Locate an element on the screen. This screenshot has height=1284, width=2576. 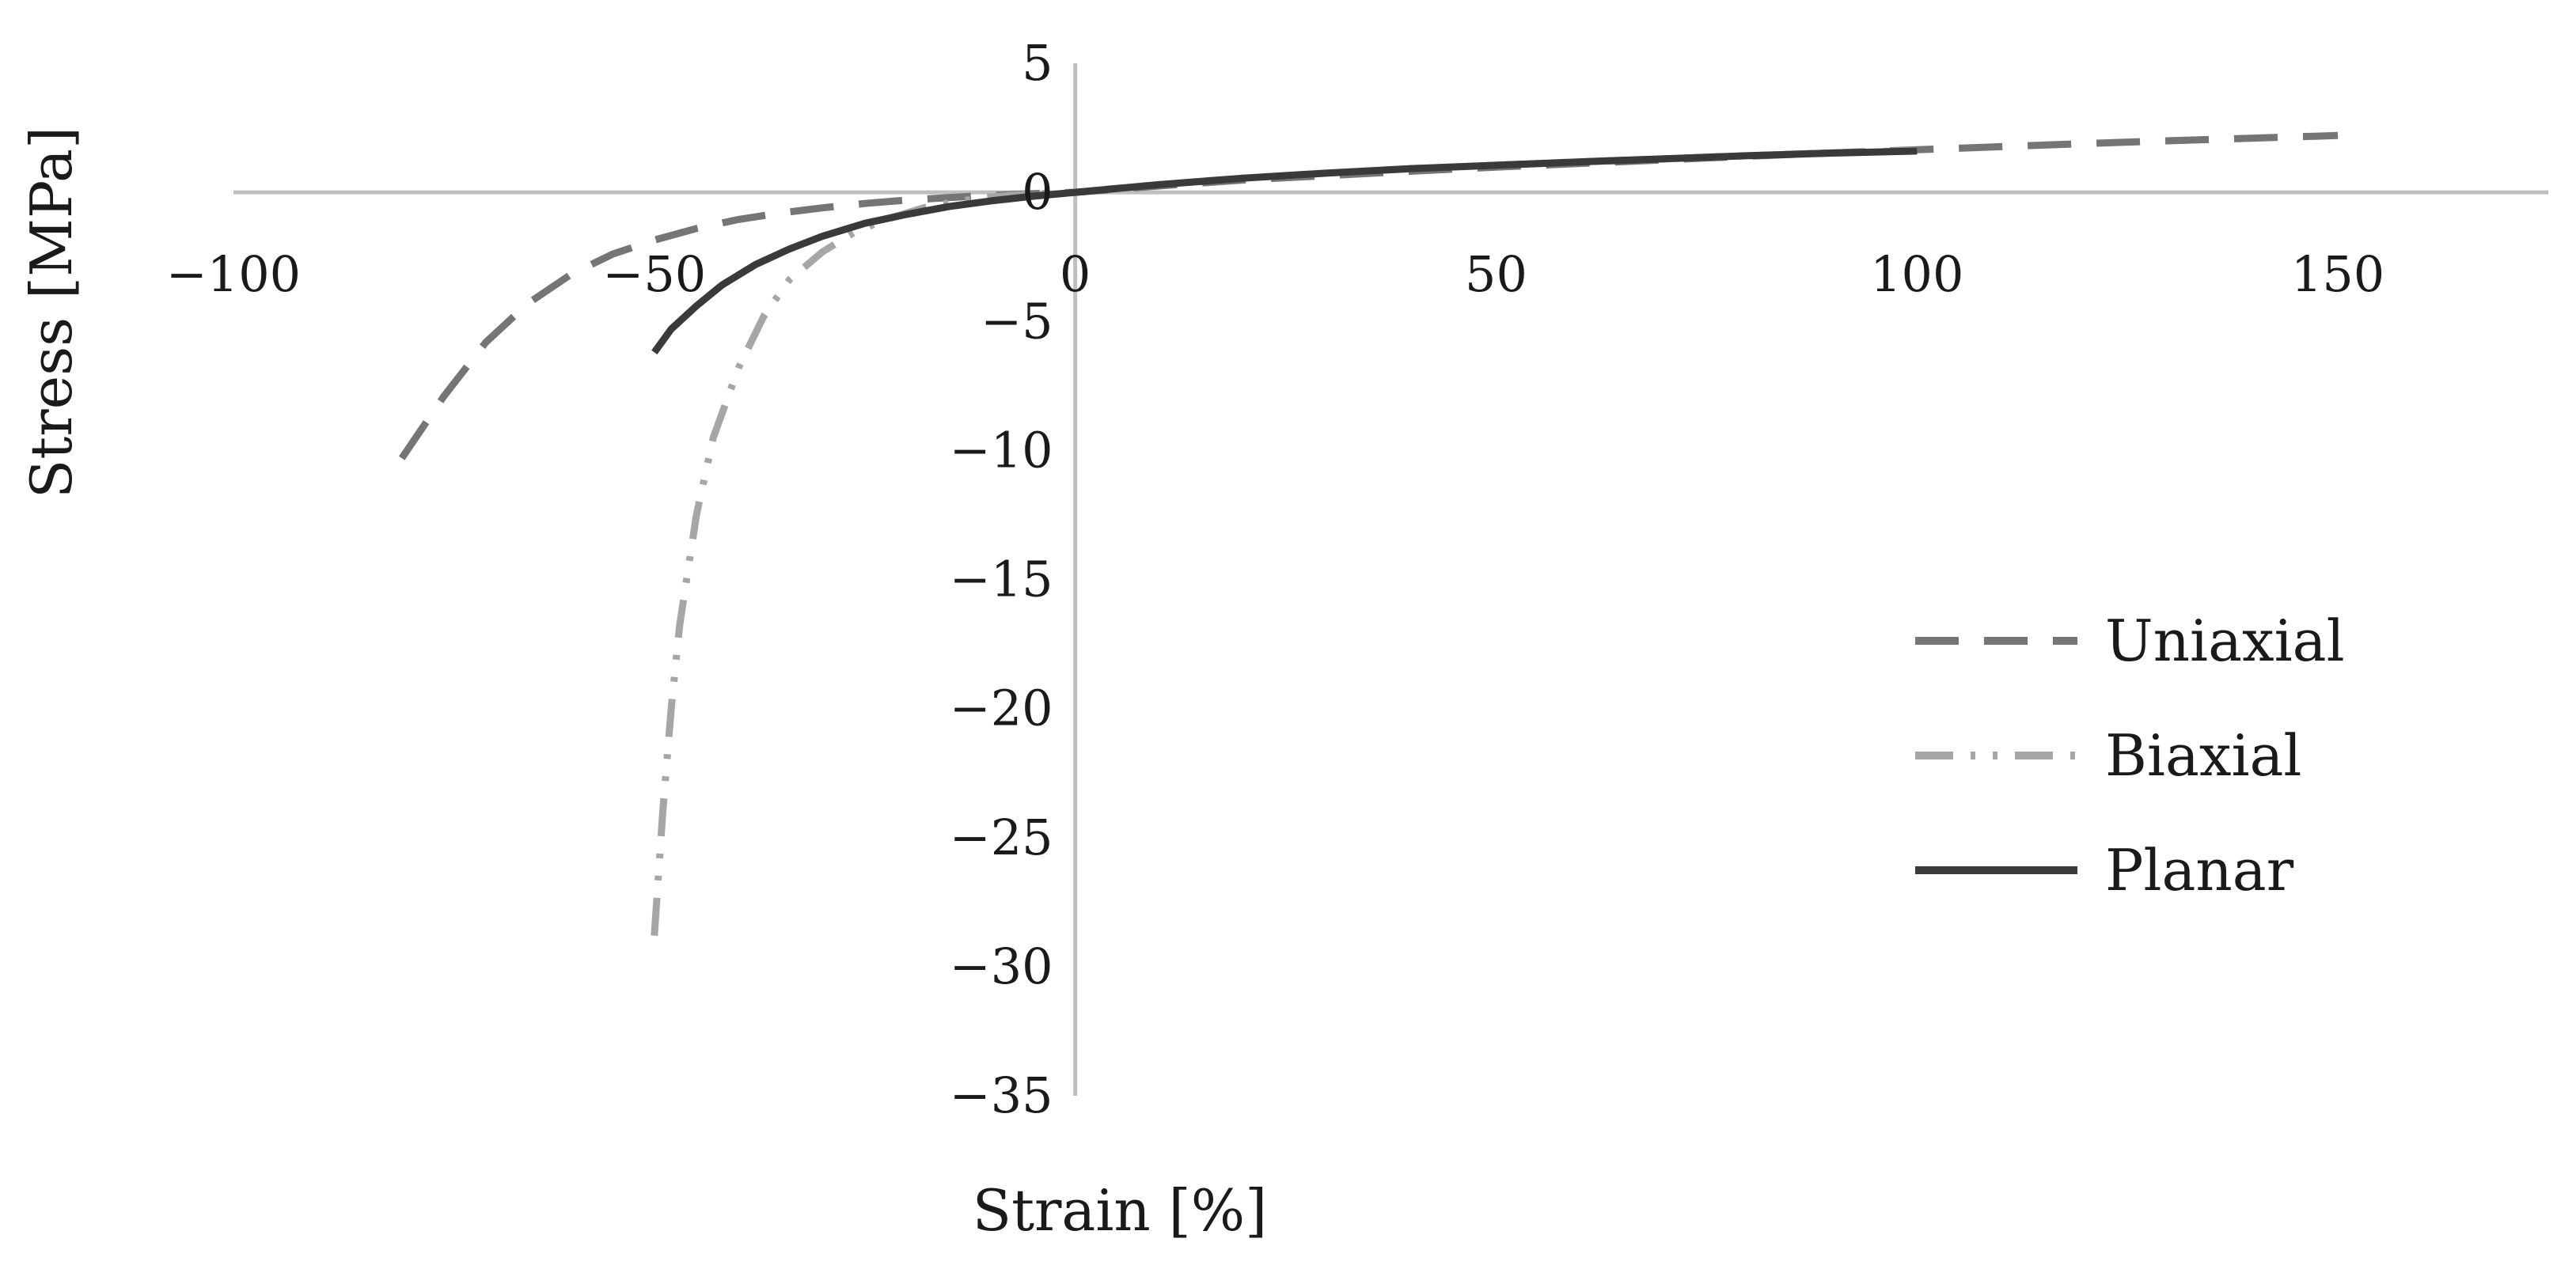
y-tick-label: −5 is located at coordinates (1017, 321).